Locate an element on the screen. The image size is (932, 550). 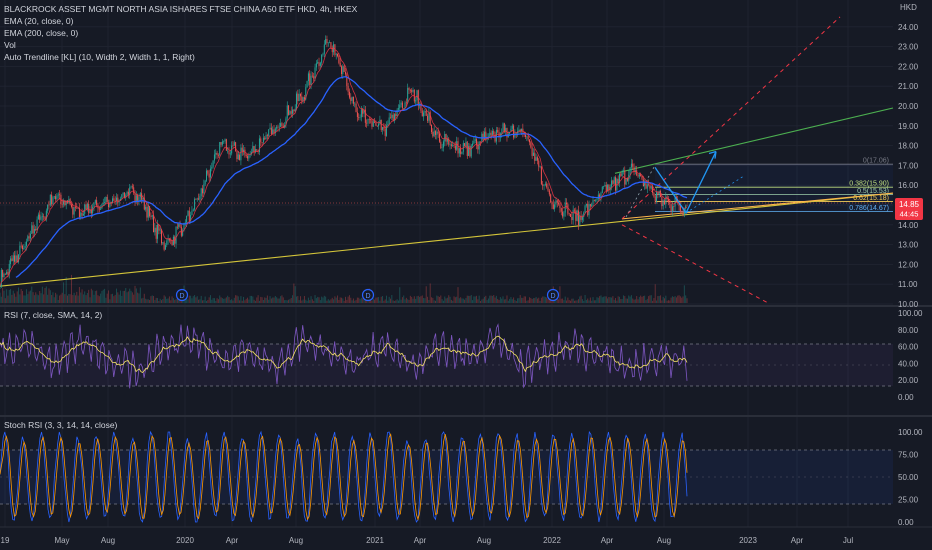
legend-rsi: RSI (7, close, SMA, 14, 2) is located at coordinates (53, 315).